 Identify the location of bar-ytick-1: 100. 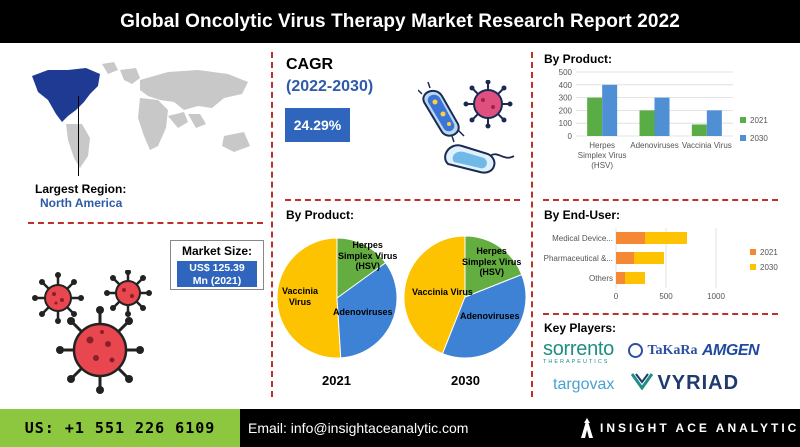
(566, 123).